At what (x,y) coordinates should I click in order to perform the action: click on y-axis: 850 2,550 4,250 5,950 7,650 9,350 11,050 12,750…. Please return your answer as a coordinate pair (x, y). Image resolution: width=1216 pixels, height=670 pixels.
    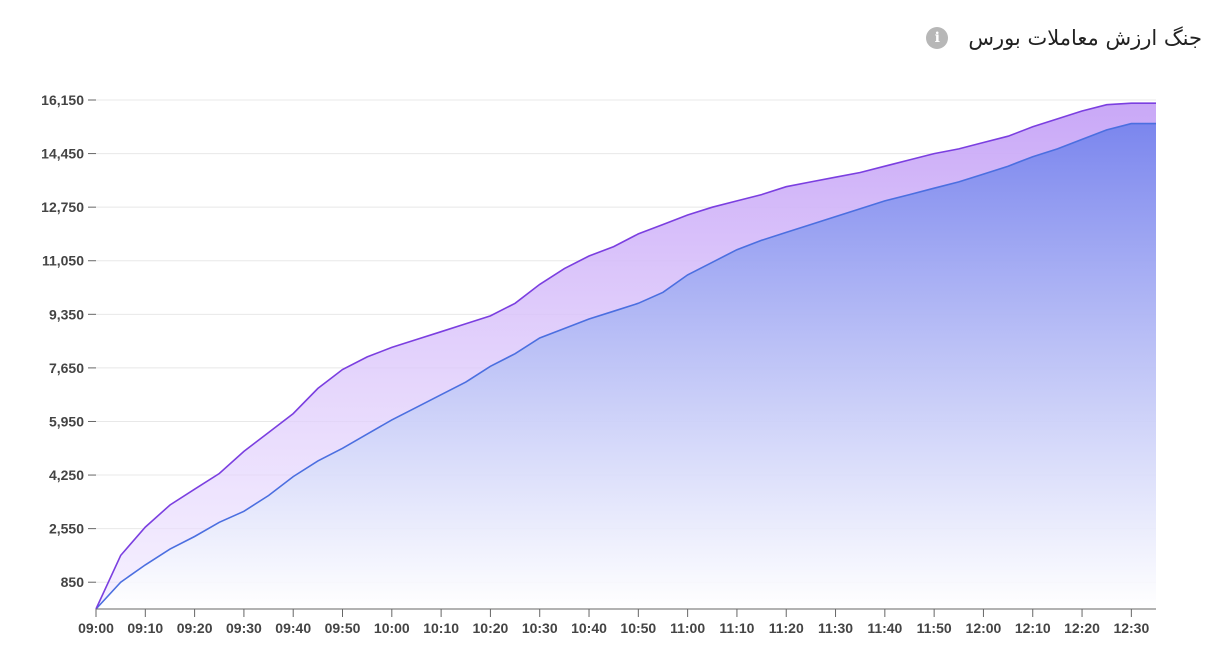
    Looking at the image, I should click on (68, 341).